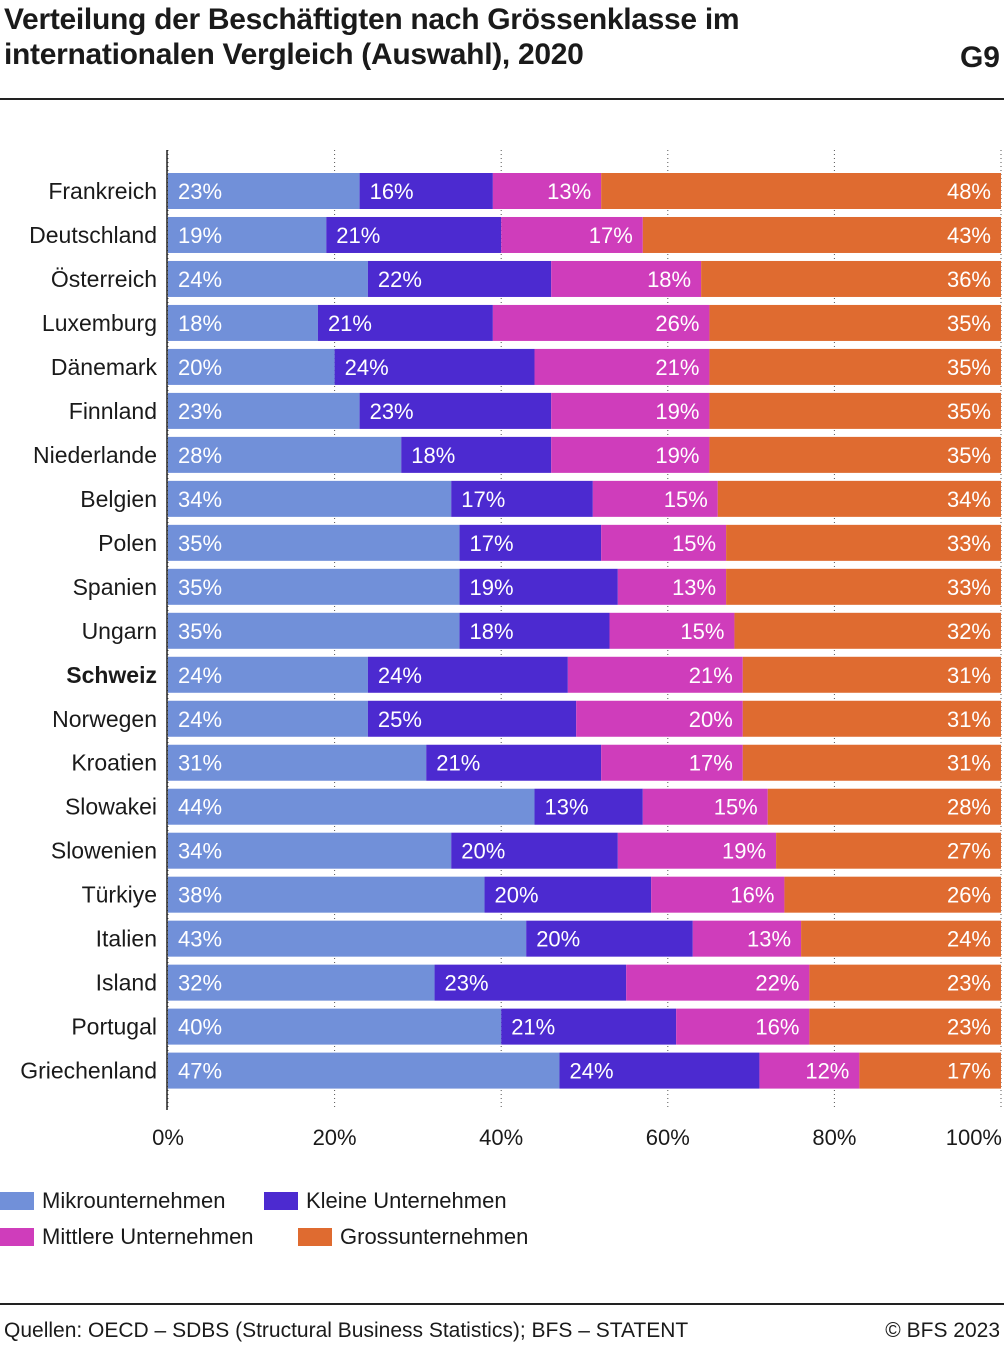 The image size is (1004, 1346). I want to click on data-label: 33%, so click(969, 543).